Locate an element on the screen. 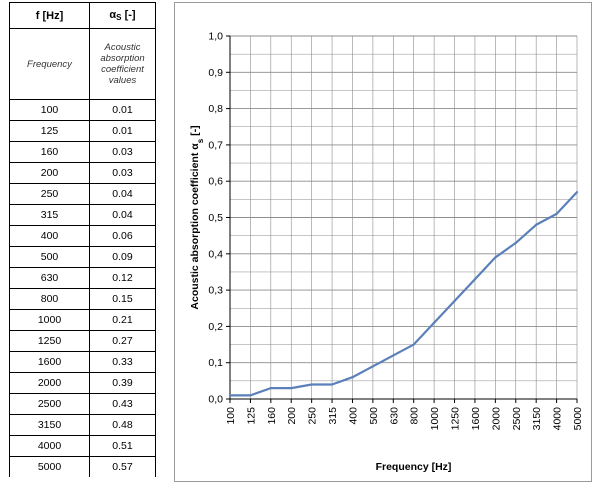  frequency-cell: 2500 is located at coordinates (49, 404).